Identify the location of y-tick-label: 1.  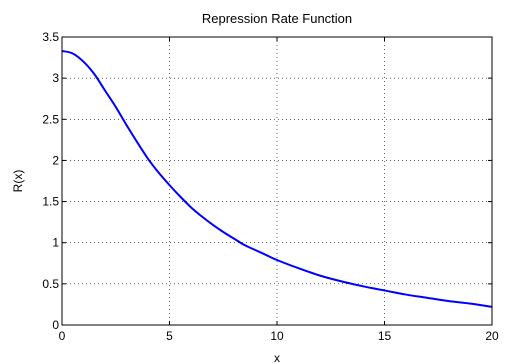
(55, 243).